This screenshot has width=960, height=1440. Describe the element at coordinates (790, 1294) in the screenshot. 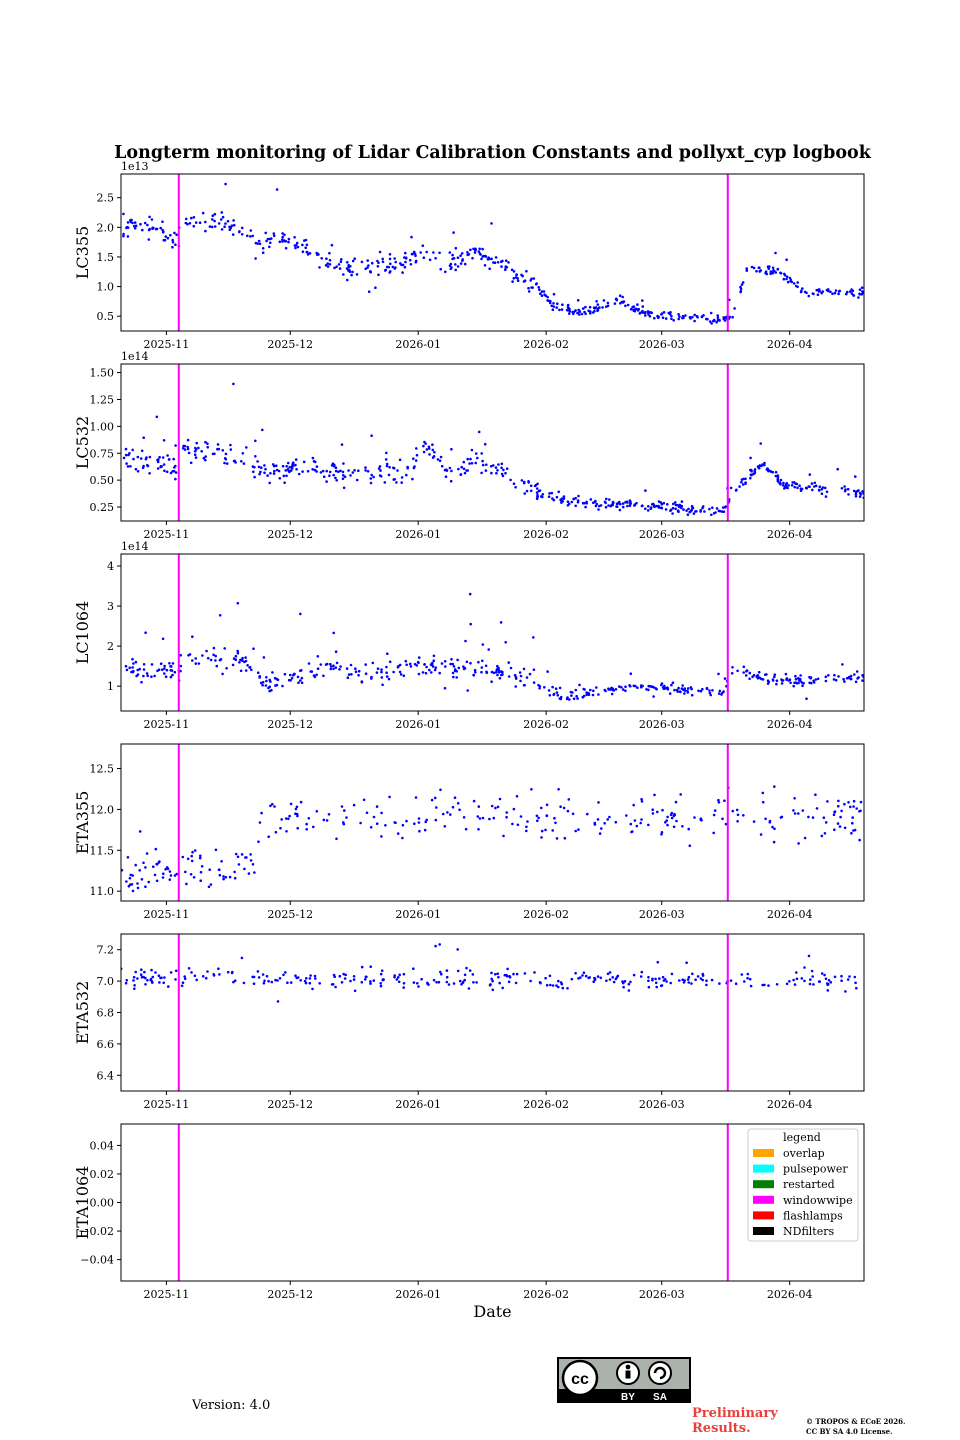

I see `x-tick-label: 2026-04` at that location.